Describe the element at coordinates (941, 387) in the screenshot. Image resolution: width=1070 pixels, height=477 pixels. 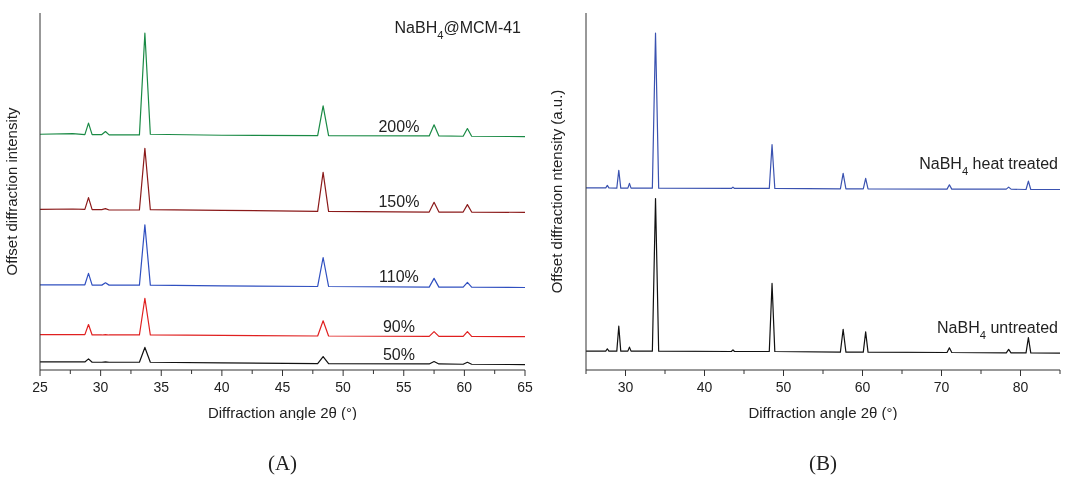
I see `x-tick-label: 70` at that location.